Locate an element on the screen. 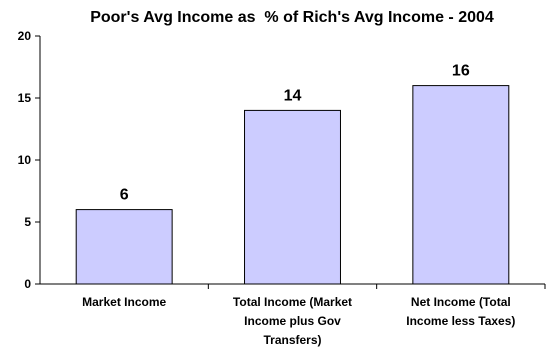  y-tick-label: 20 is located at coordinates (25, 36).